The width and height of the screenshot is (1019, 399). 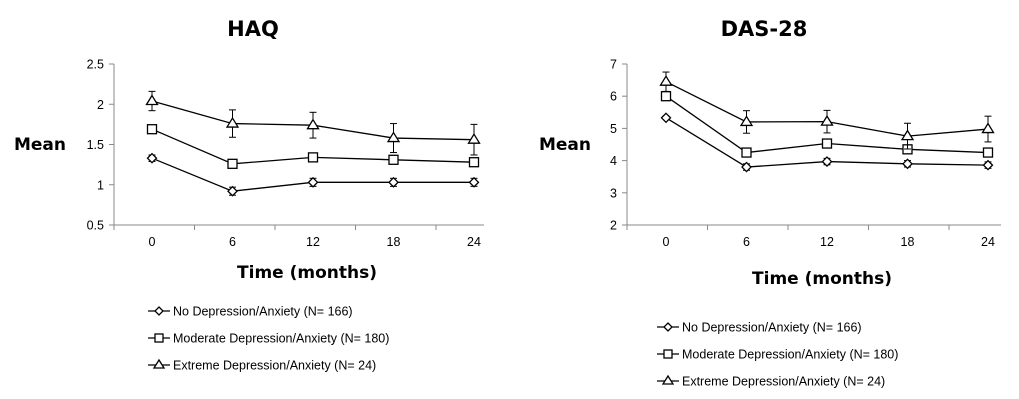 What do you see at coordinates (613, 97) in the screenshot?
I see `y-tick-label: 6` at bounding box center [613, 97].